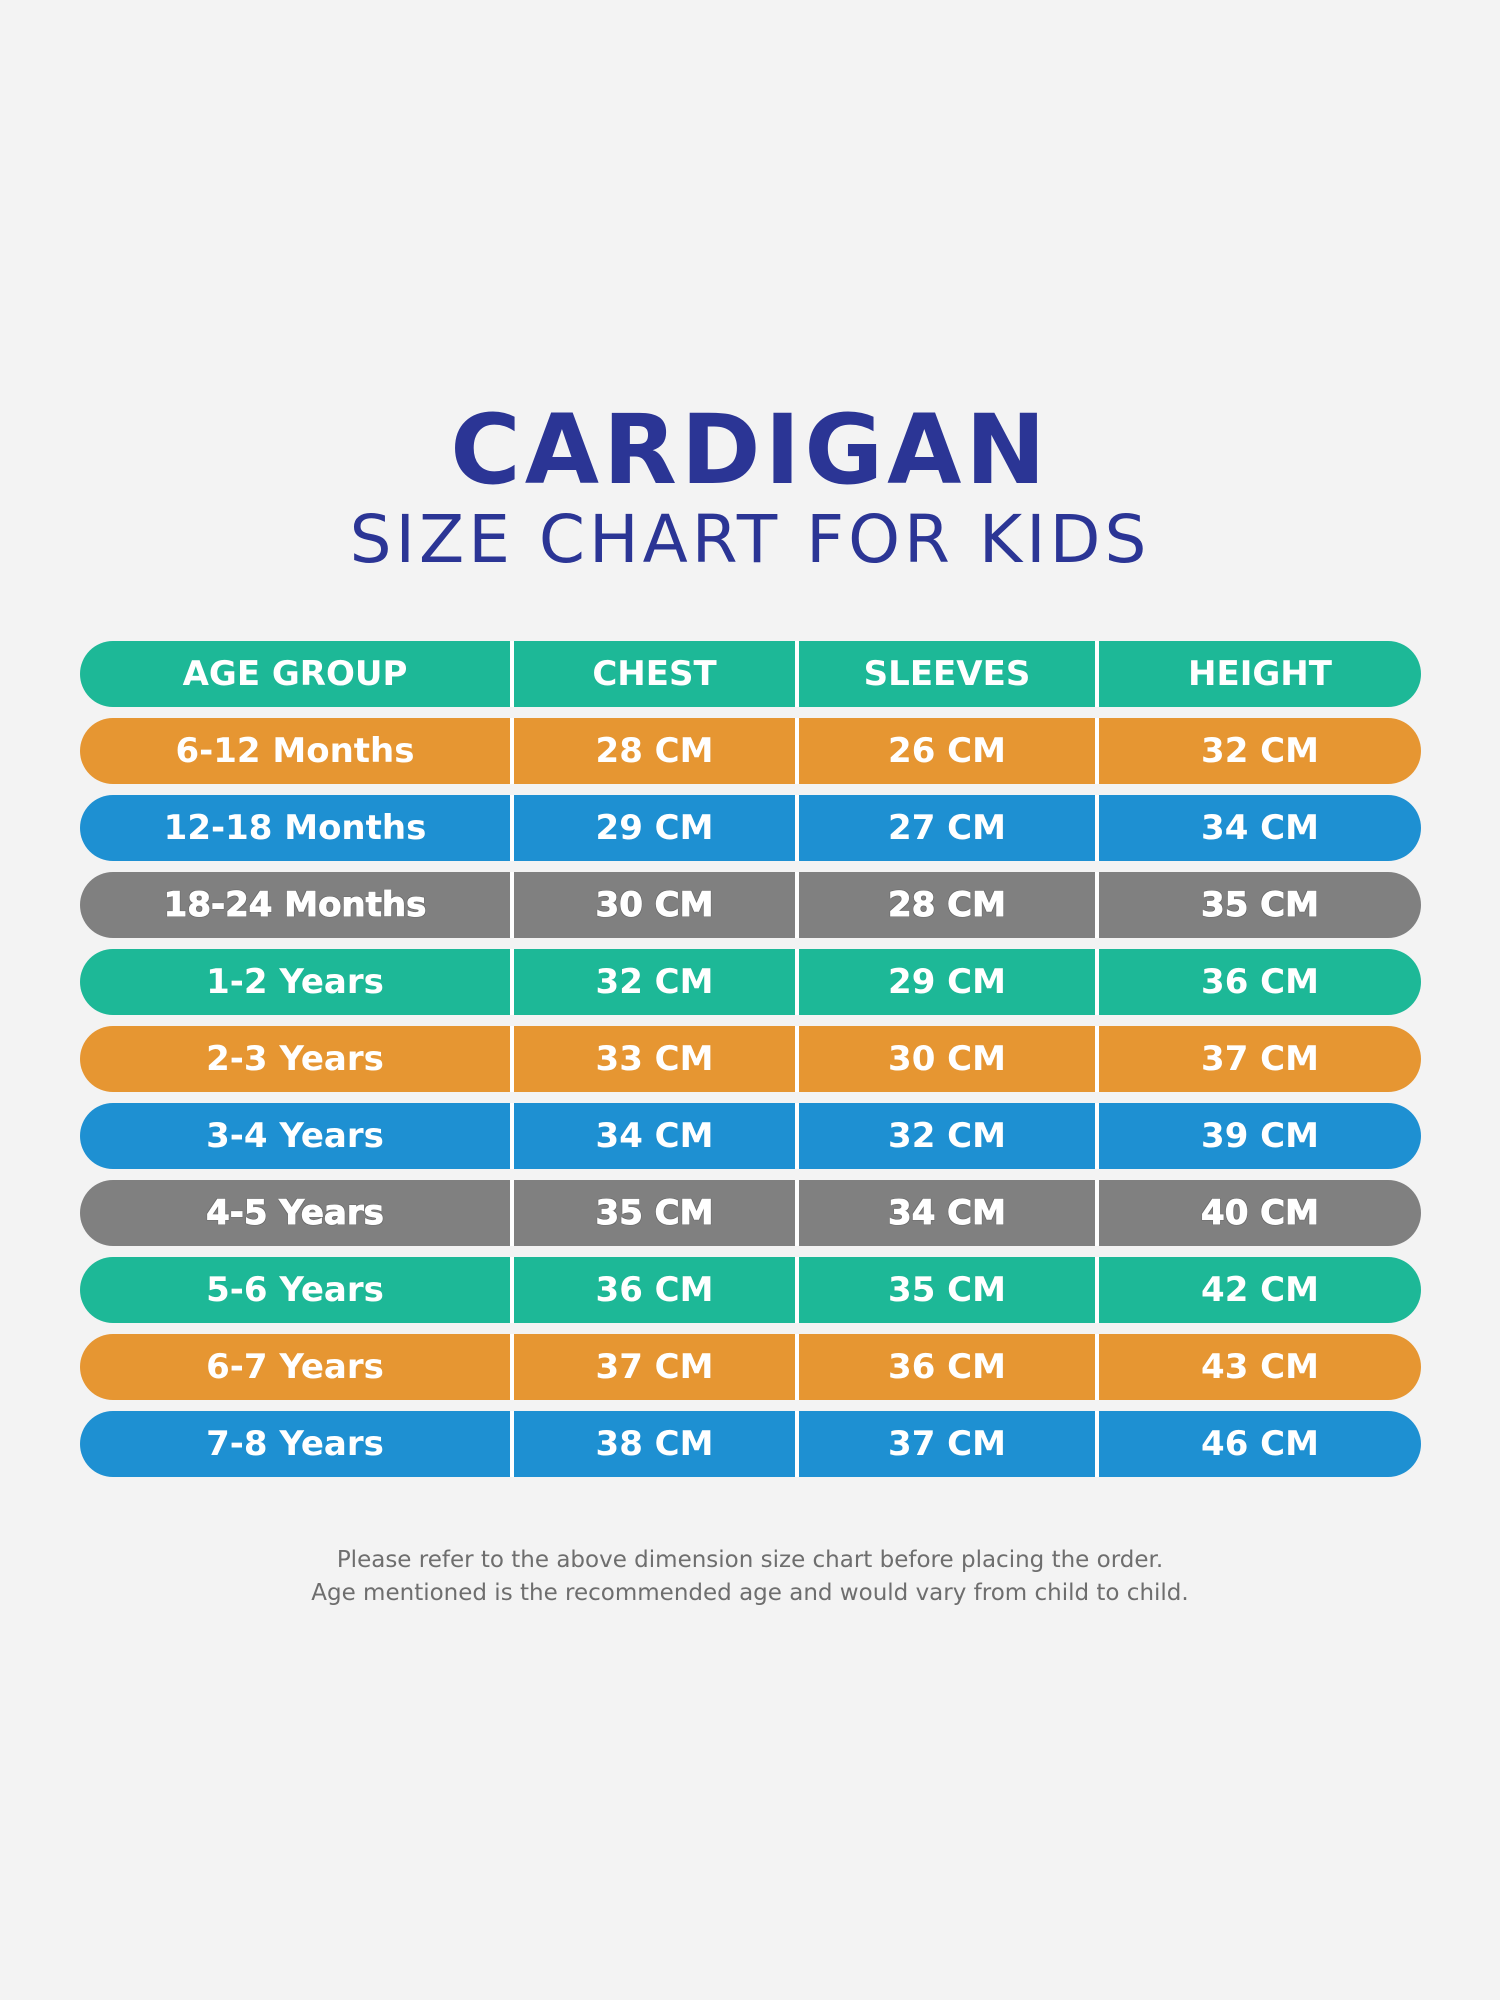 Image resolution: width=1500 pixels, height=2000 pixels. I want to click on sleeves-cell: 26 CM, so click(945, 751).